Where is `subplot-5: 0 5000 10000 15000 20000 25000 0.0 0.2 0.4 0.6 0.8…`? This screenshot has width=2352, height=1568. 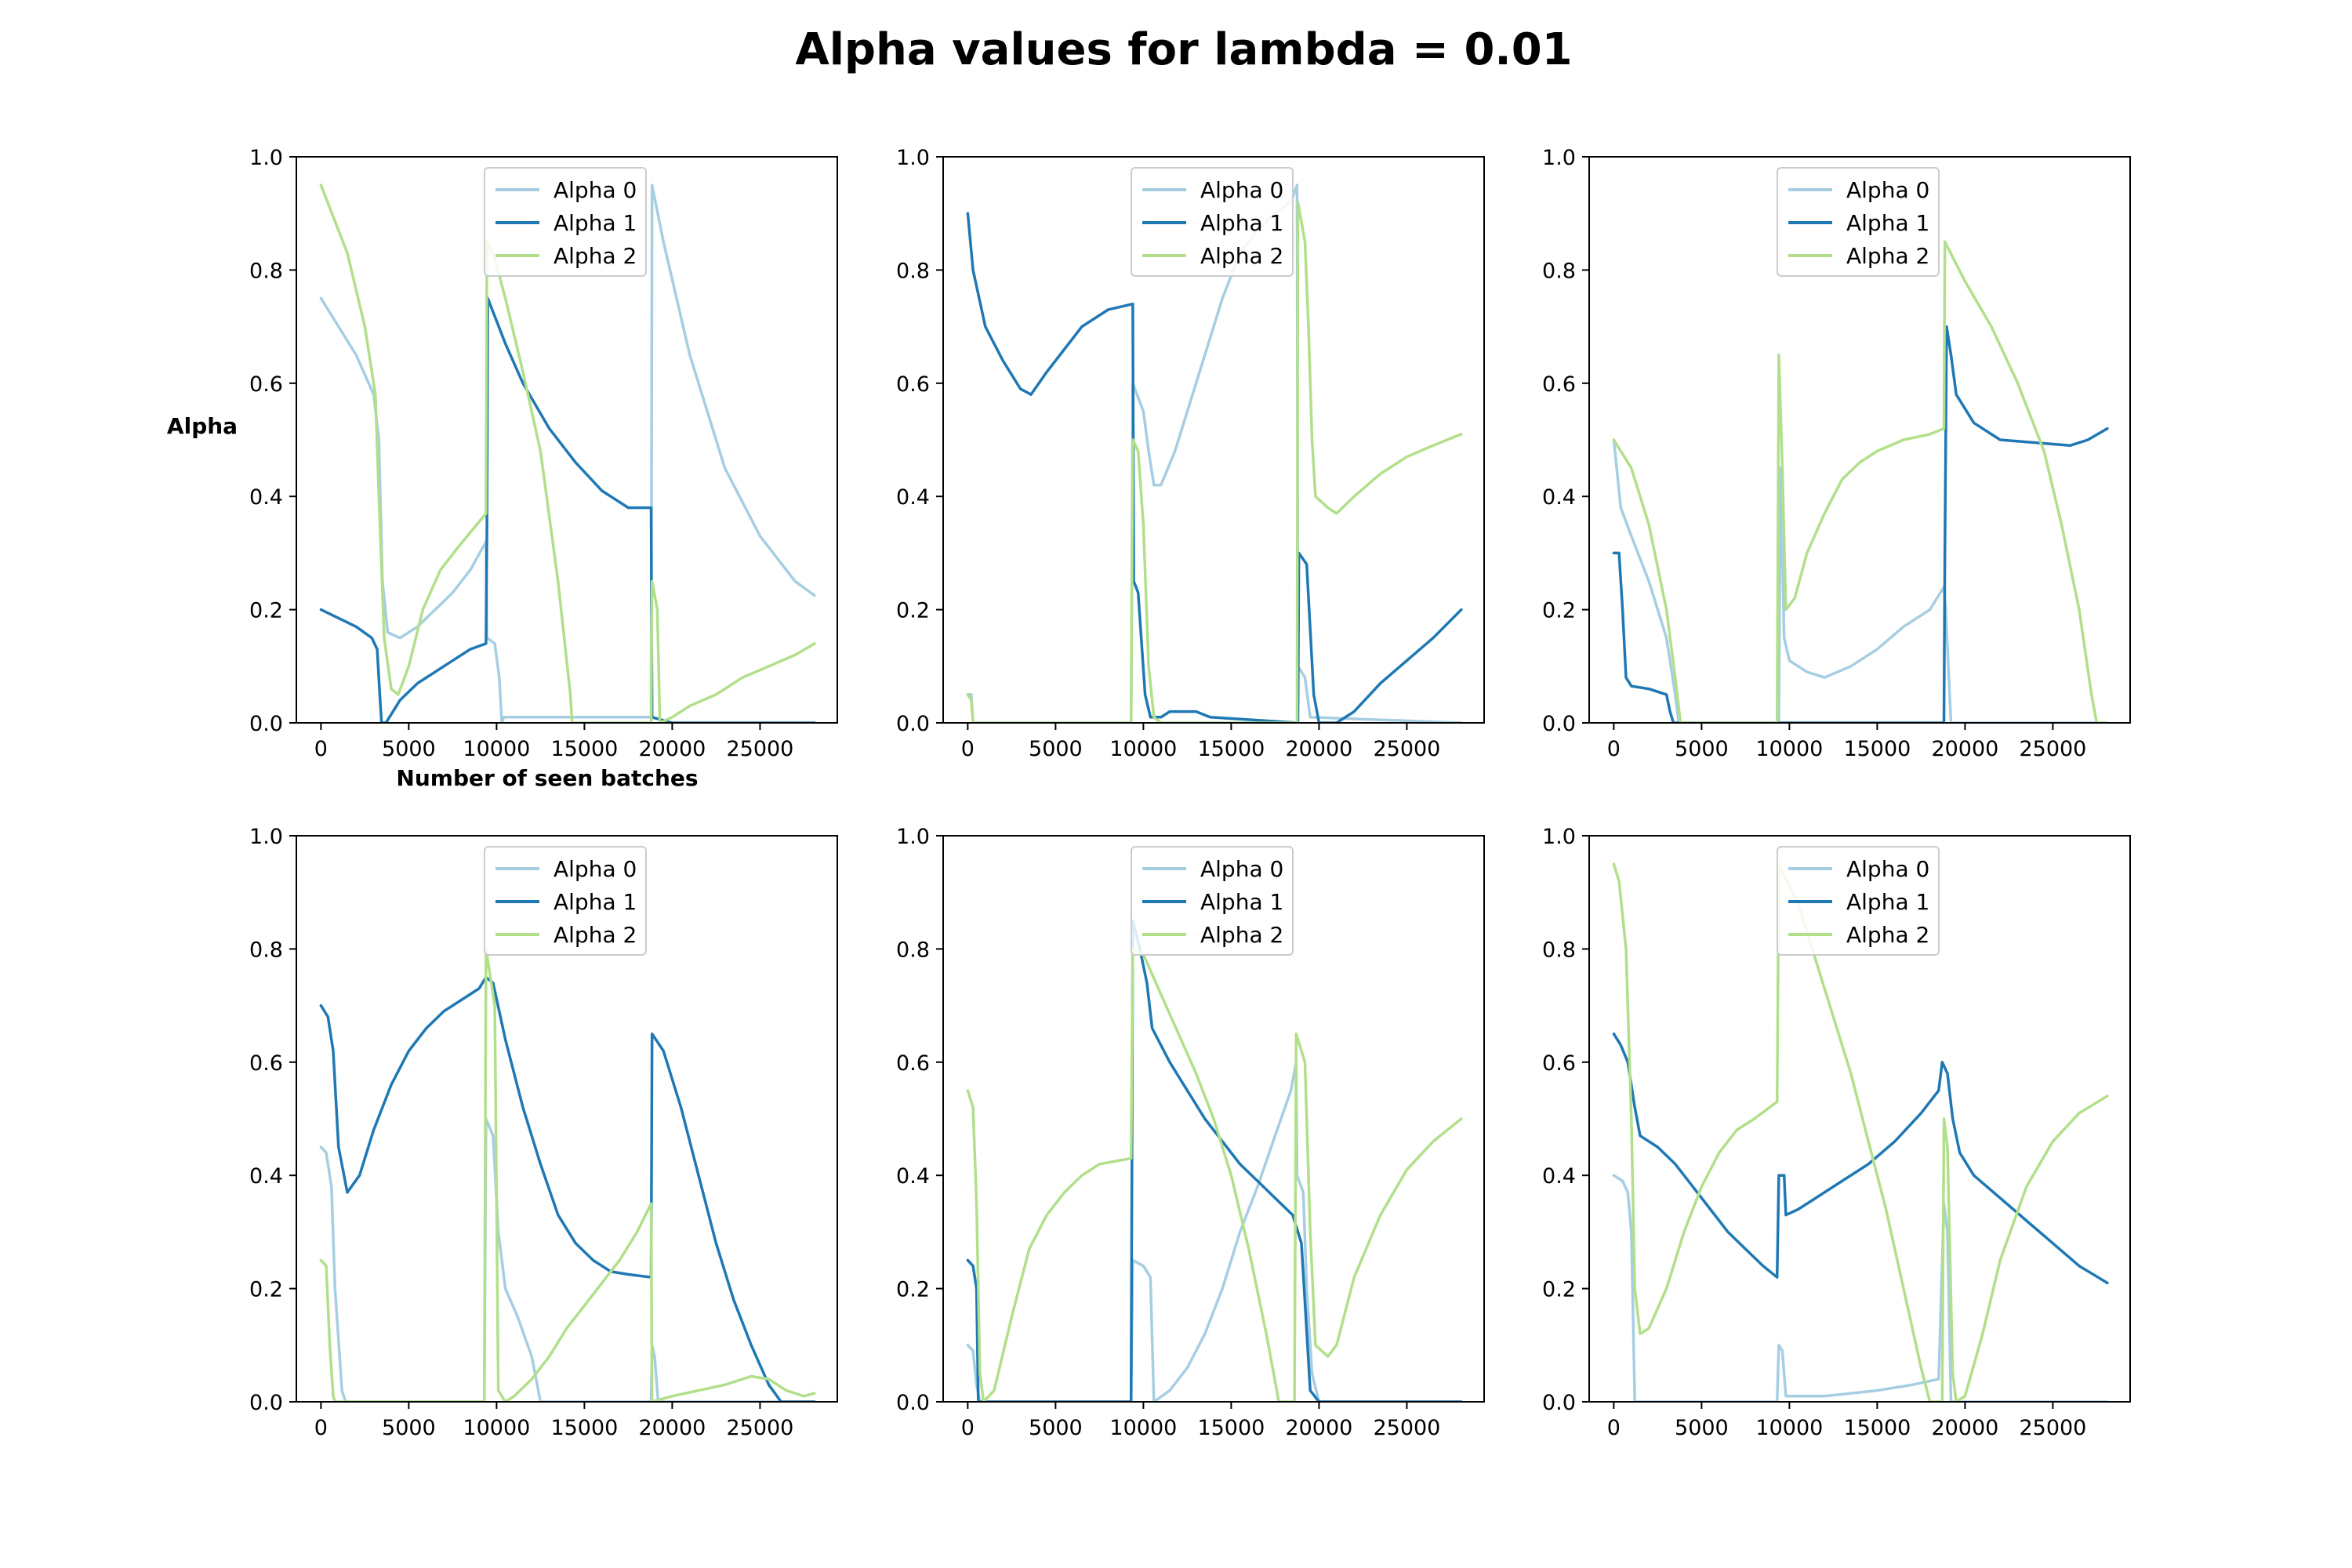
subplot-5: 0 5000 10000 15000 20000 25000 0.0 0.2 0.4 0.6 0.8… is located at coordinates (1190, 1132).